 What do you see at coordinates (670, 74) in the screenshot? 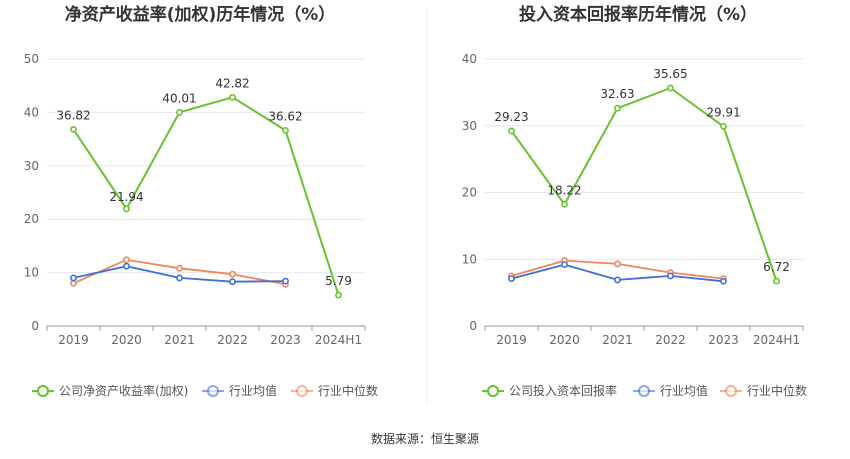
I see `data-label: 35.65` at bounding box center [670, 74].